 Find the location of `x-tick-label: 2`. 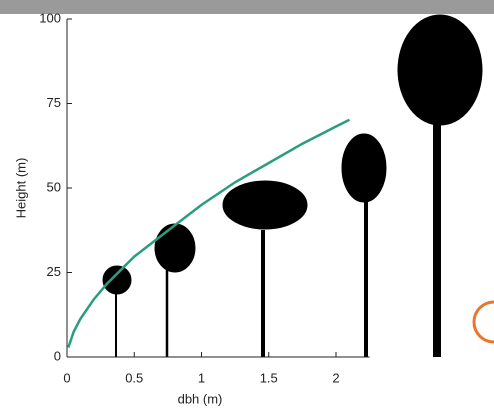

x-tick-label: 2 is located at coordinates (335, 377).